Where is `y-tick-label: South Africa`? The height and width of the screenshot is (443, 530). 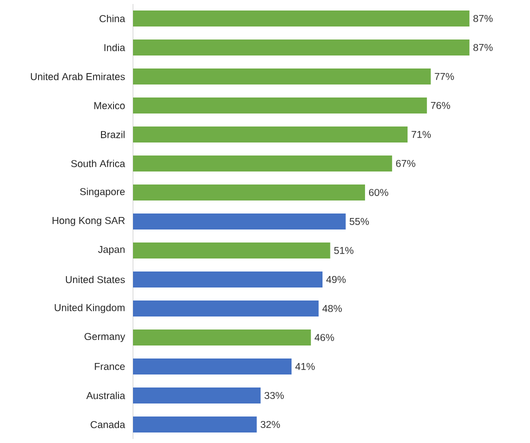
y-tick-label: South Africa is located at coordinates (98, 164).